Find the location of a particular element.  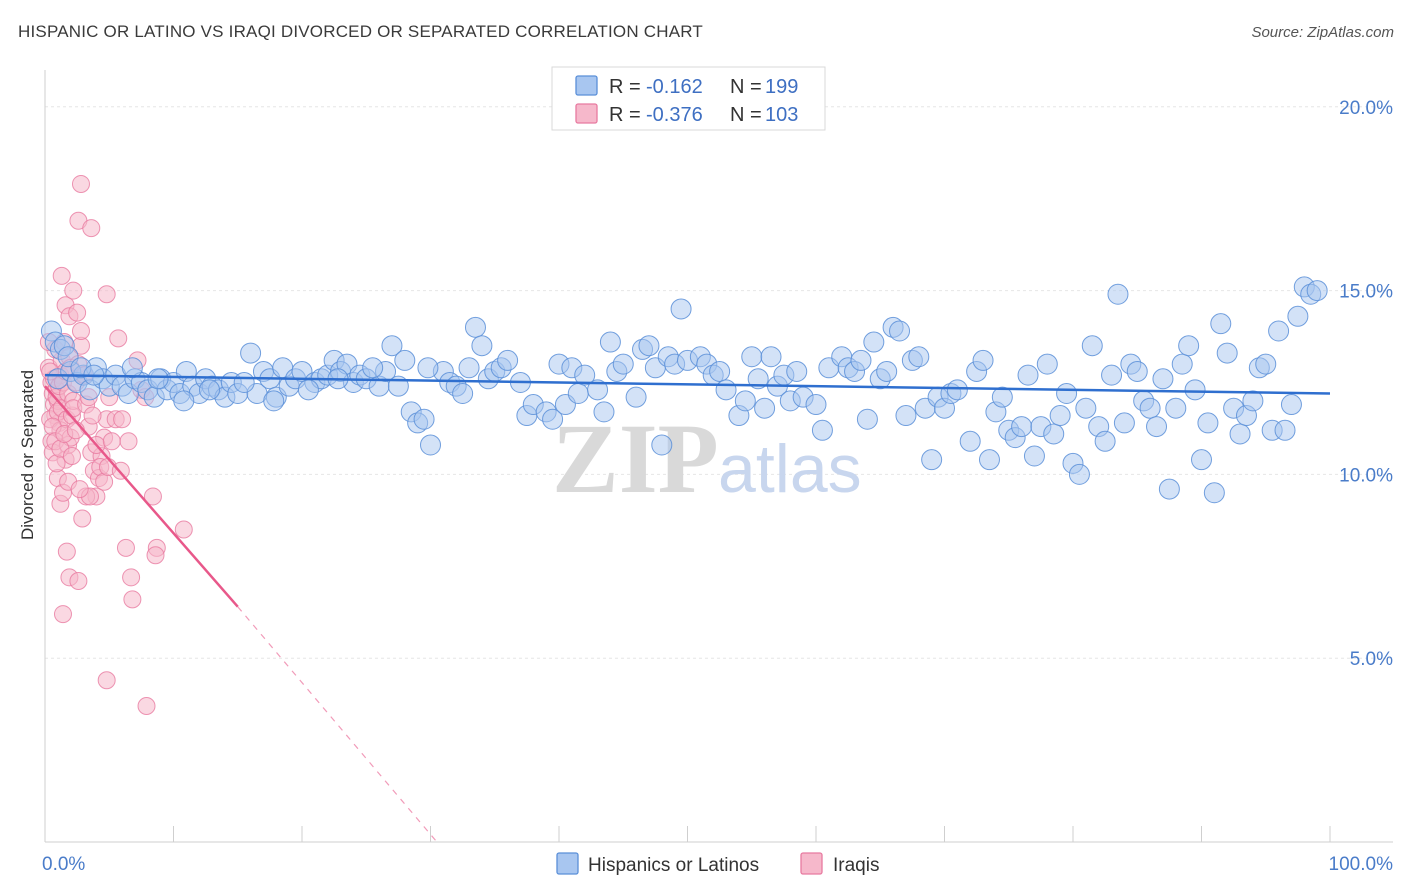

x-tick-label-max: 100.0% is located at coordinates (1361, 864).